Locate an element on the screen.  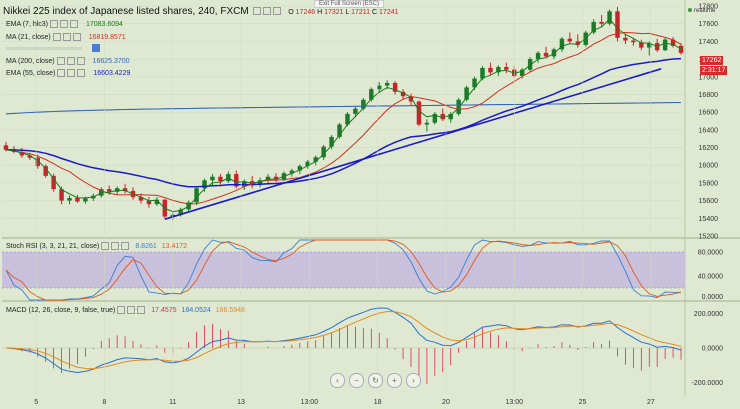
hidden-indicator-bar is located at coordinates (44, 48).